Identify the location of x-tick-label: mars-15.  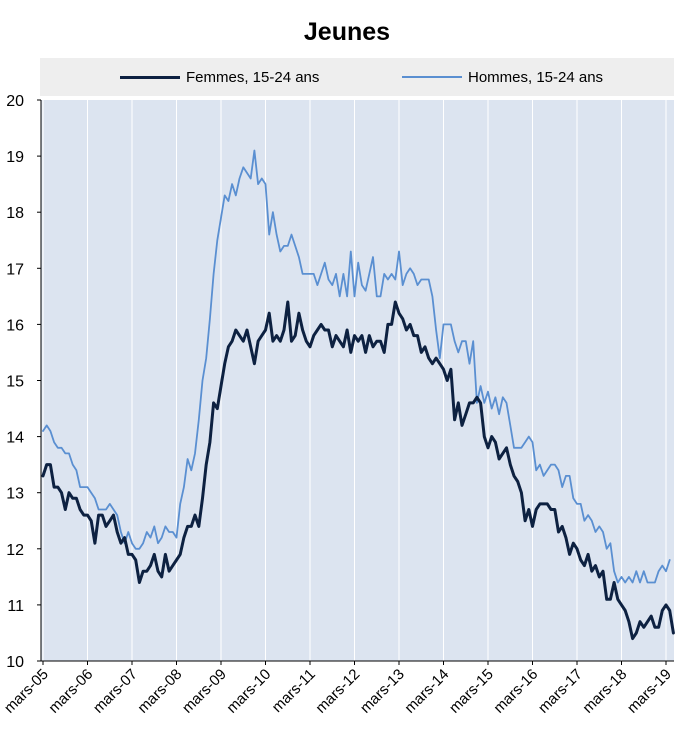
(471, 691).